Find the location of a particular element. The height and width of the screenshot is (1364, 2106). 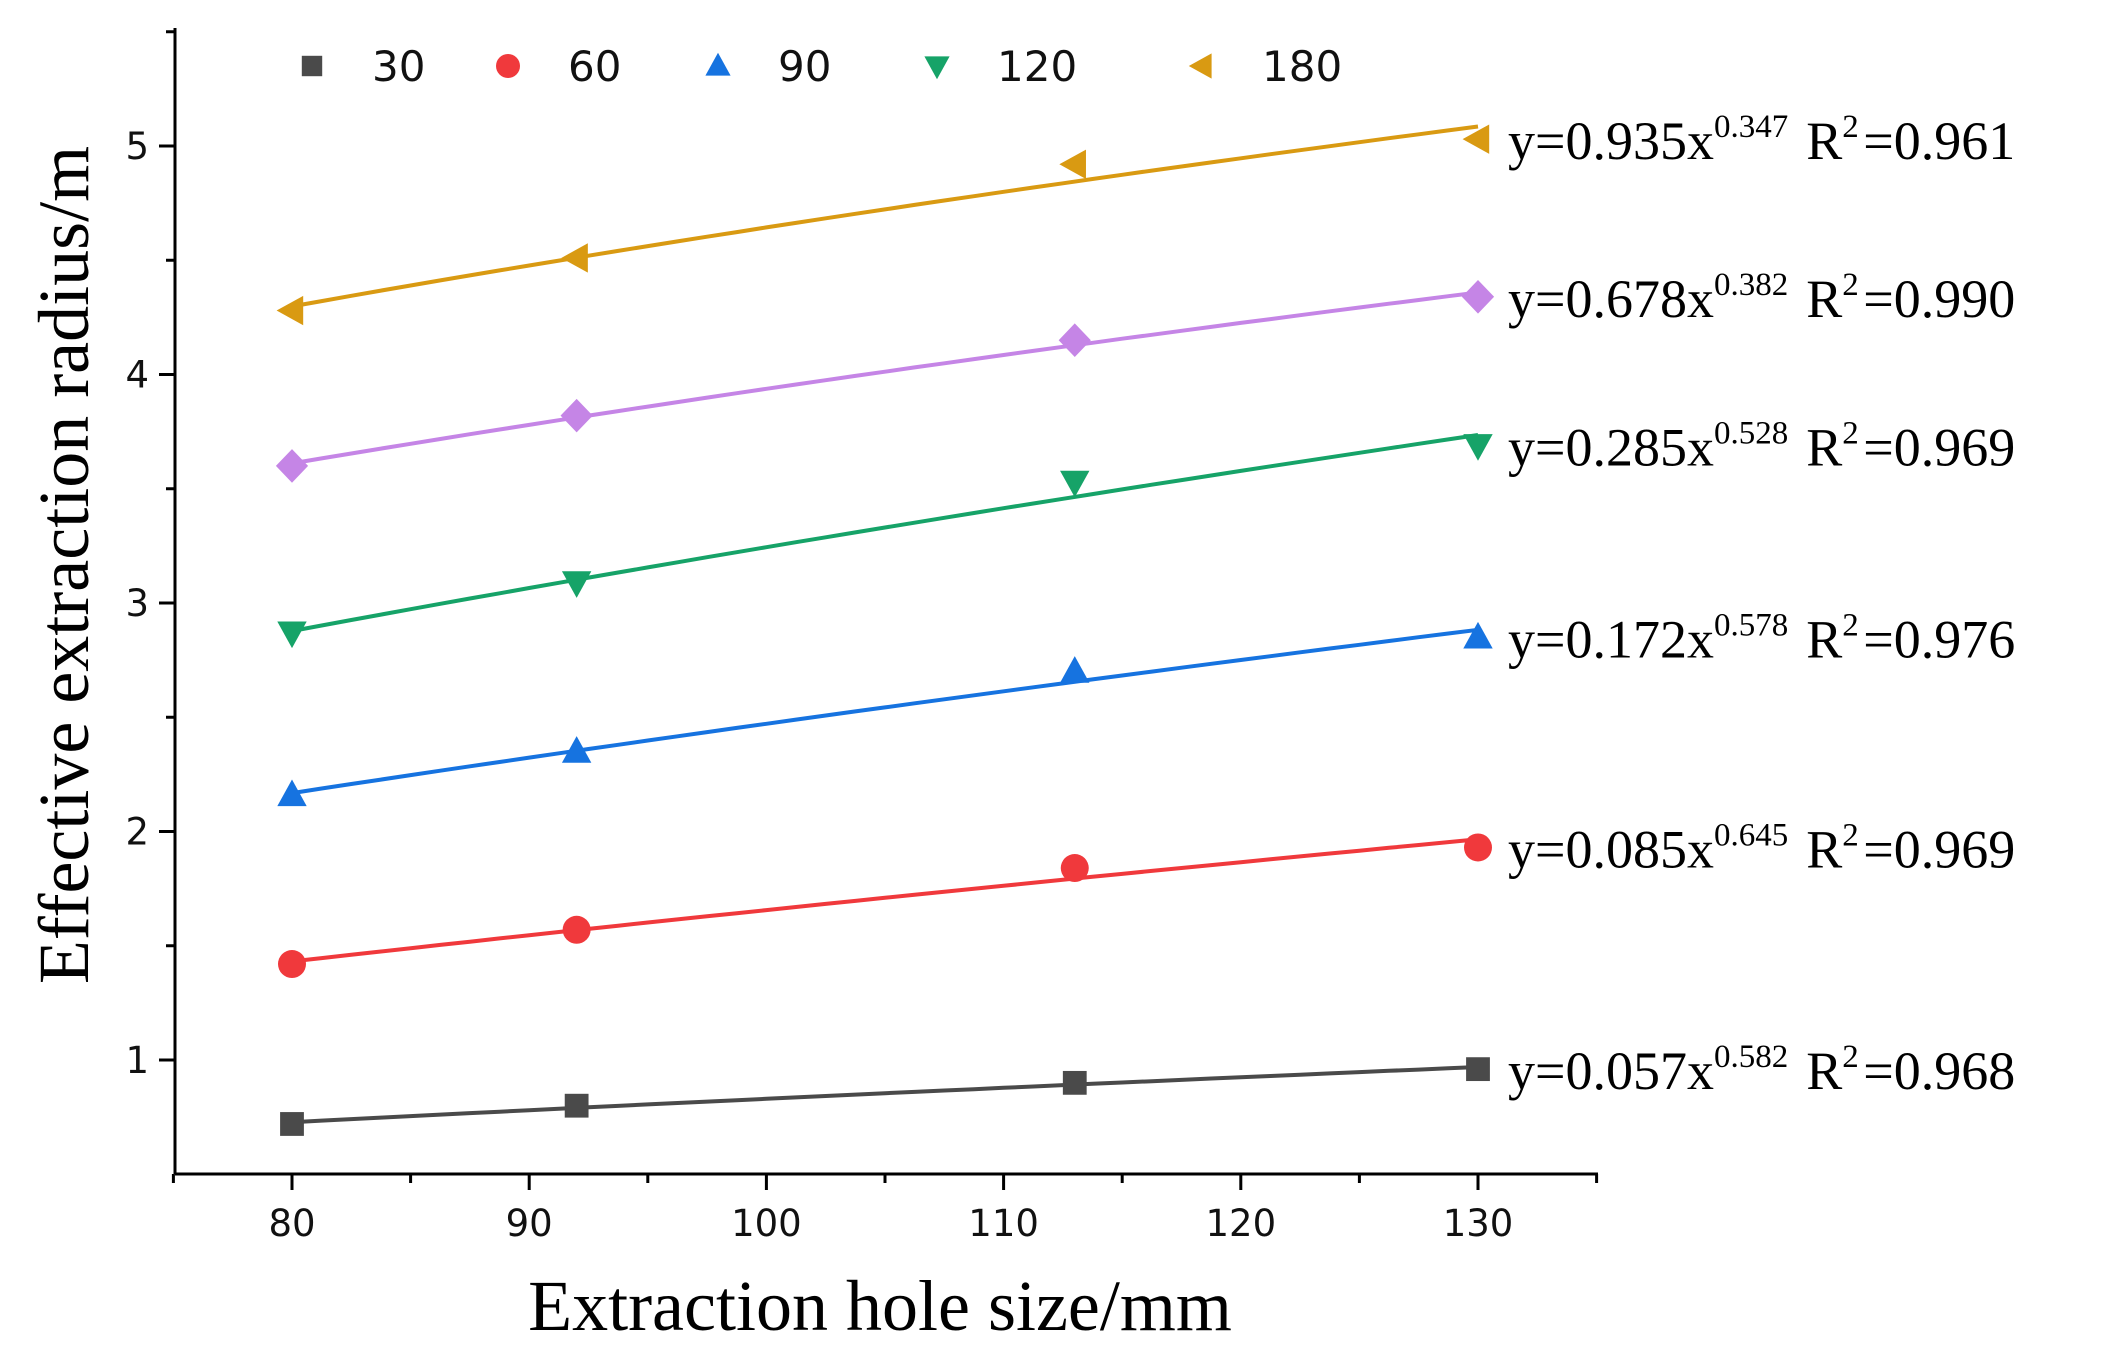

fit-equation: y=0.057x0.582 R2 =0.968 is located at coordinates (1761, 1070).